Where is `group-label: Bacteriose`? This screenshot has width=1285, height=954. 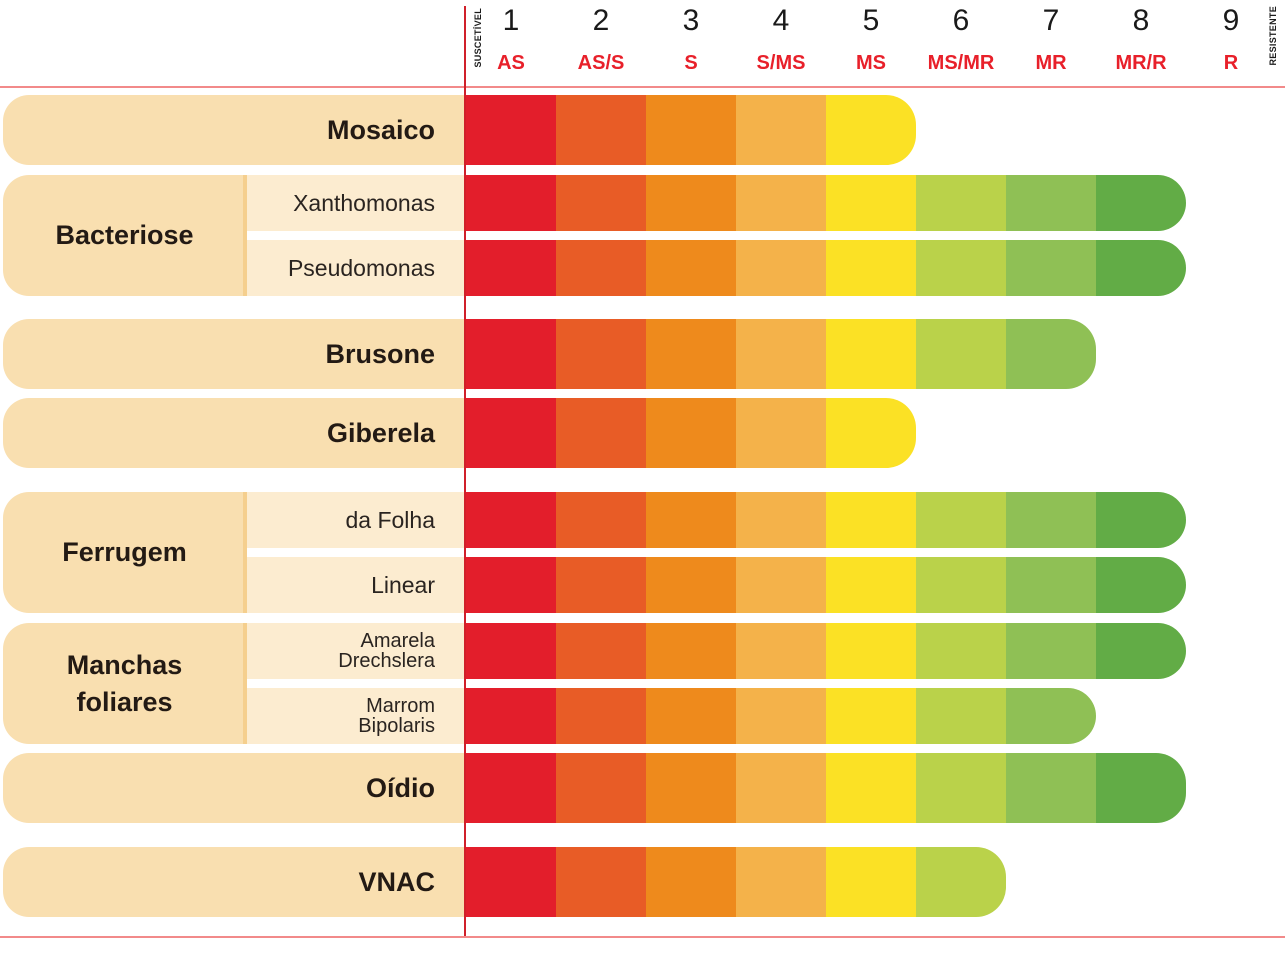
group-label: Bacteriose is located at coordinates (124, 235).